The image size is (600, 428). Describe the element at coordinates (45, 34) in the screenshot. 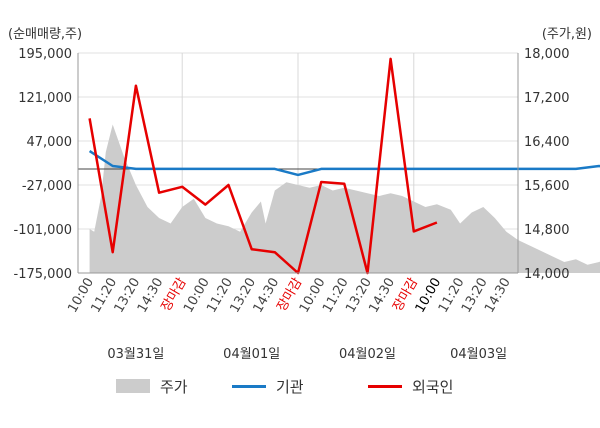

I see `left-axis-unit-label: (순매매량,주)` at that location.